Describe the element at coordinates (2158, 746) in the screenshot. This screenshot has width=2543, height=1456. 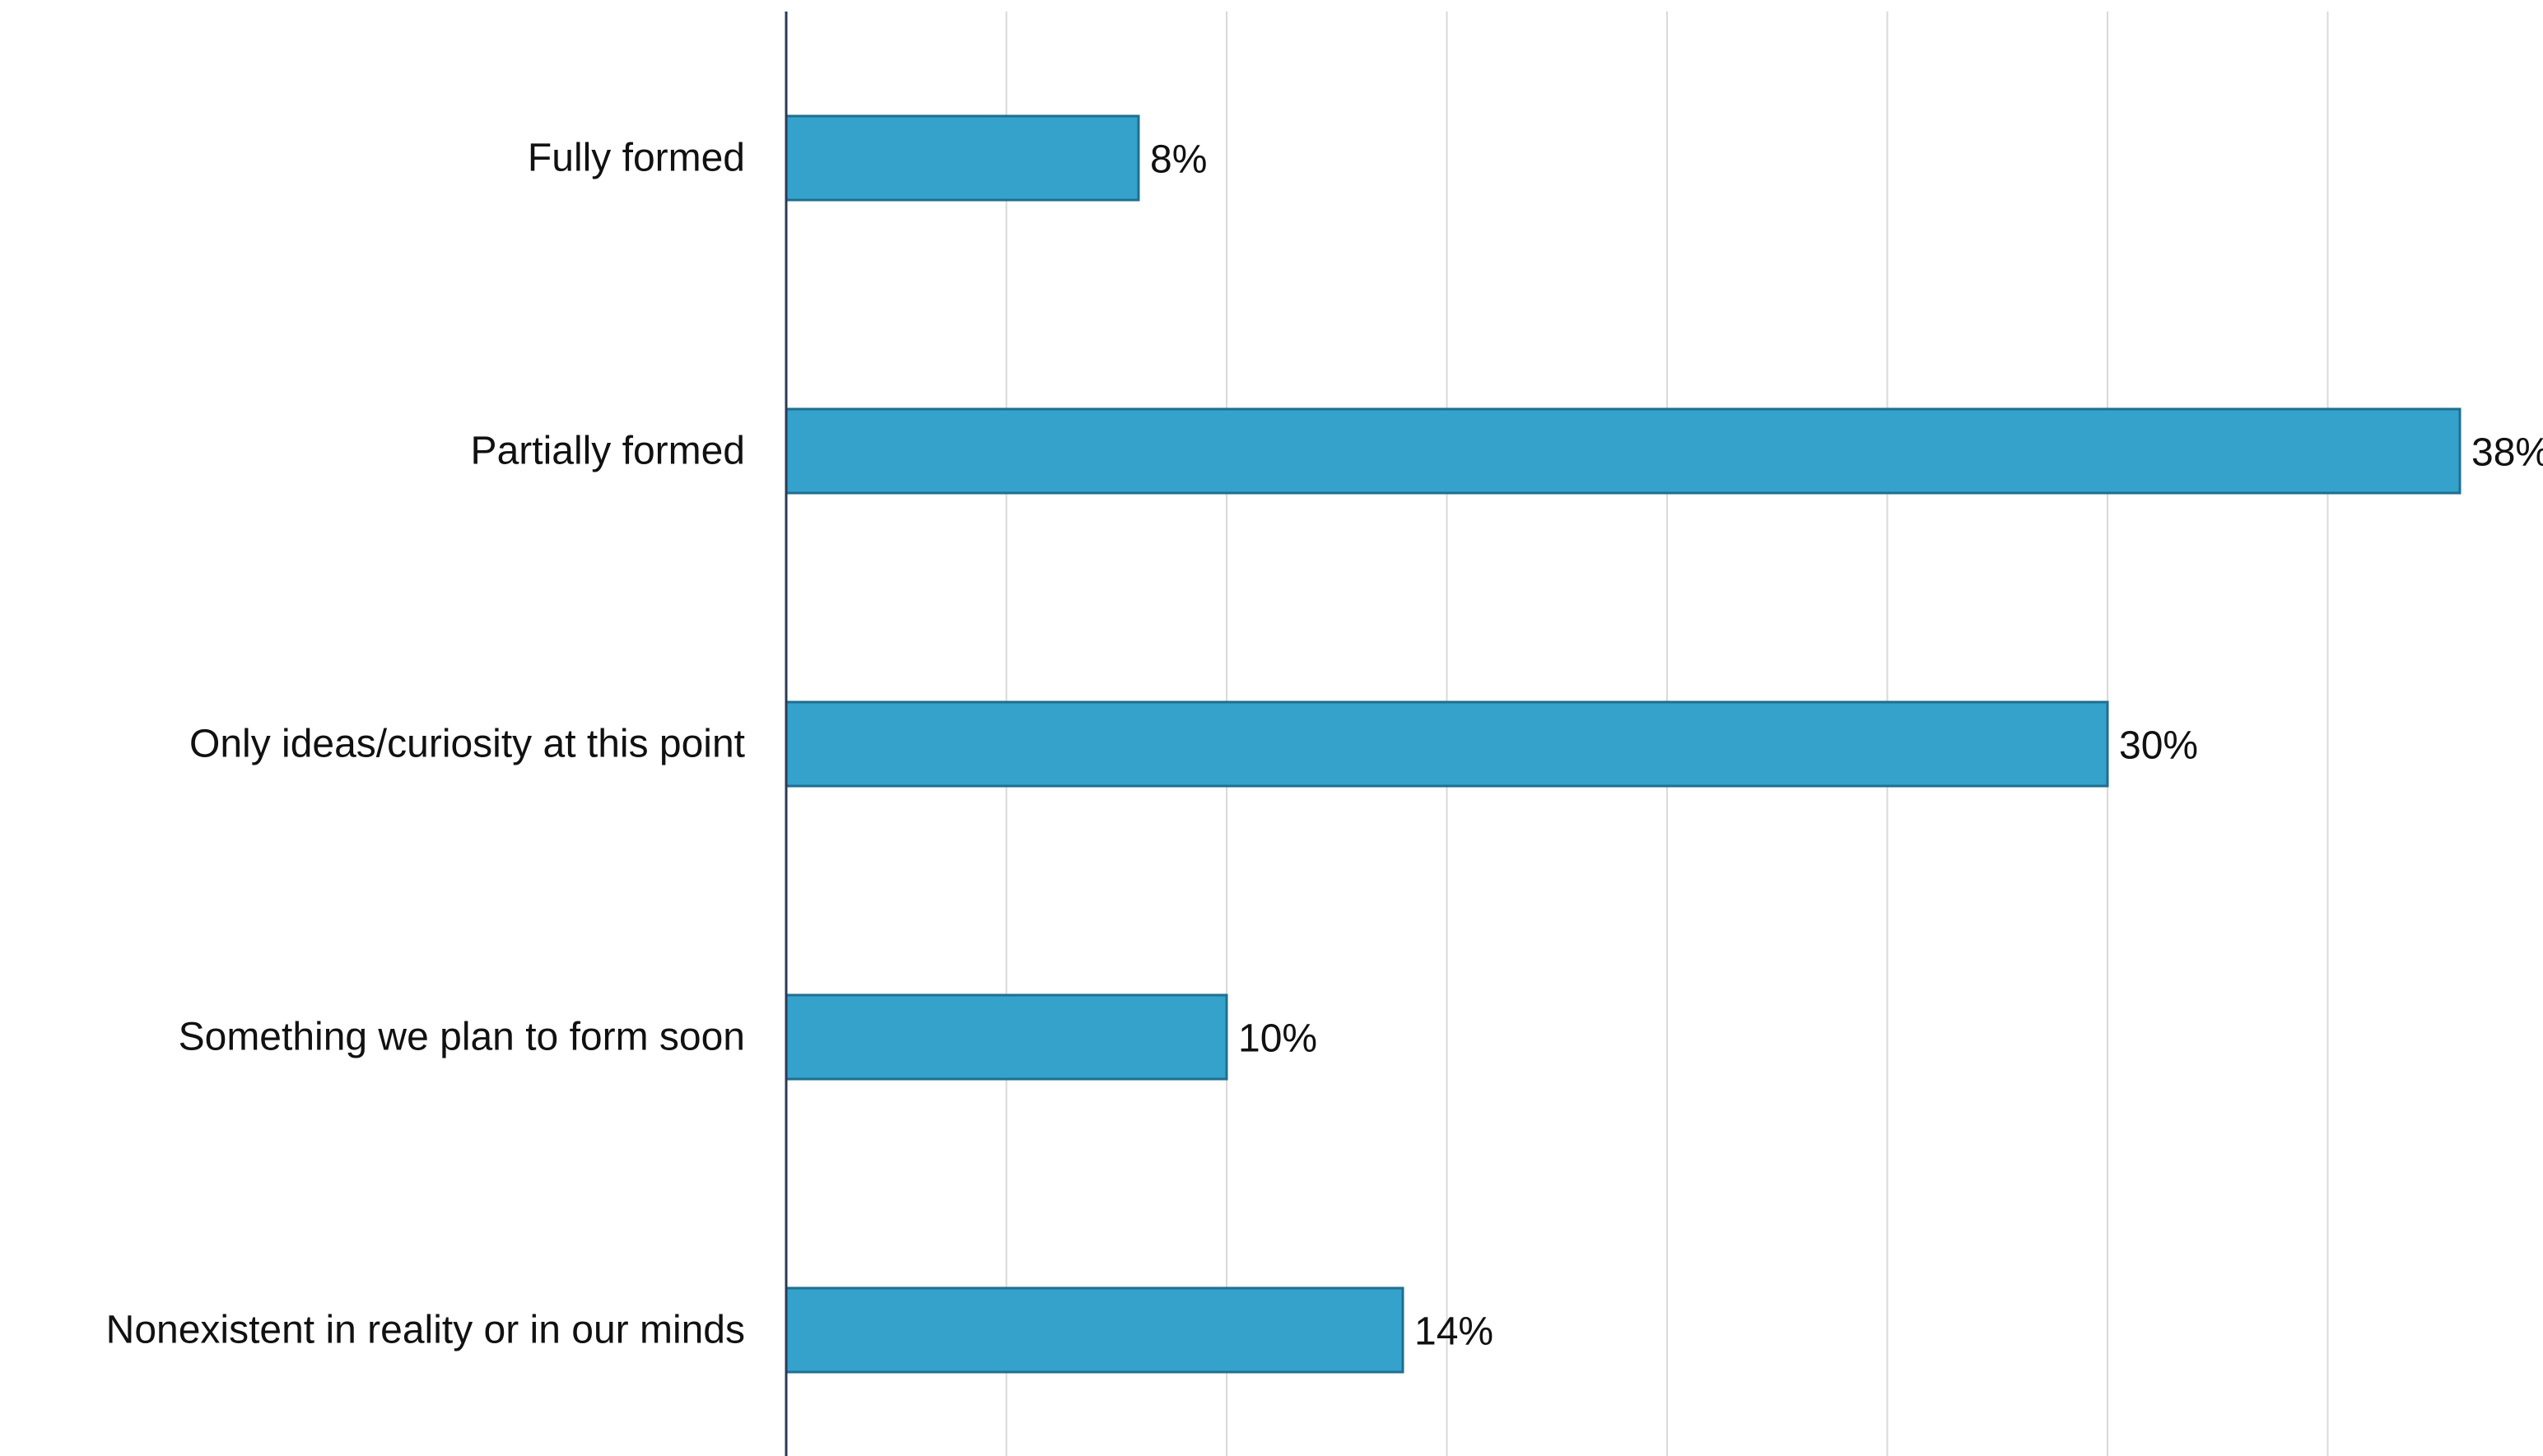
I see `value-label: 30%` at that location.